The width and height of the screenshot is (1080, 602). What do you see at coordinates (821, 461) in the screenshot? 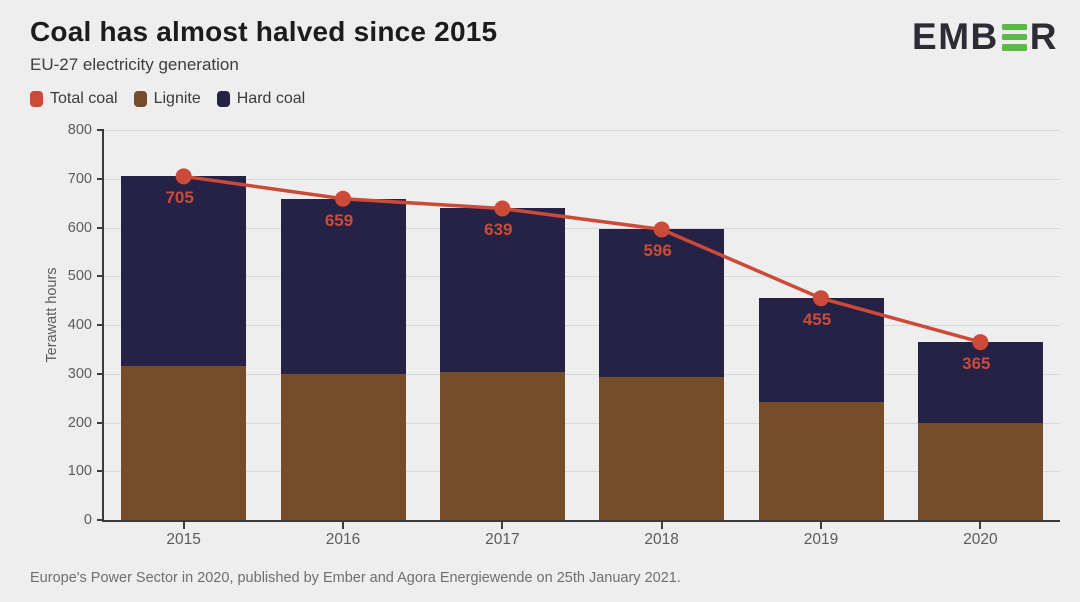
I see `bar-lignite-2019` at bounding box center [821, 461].